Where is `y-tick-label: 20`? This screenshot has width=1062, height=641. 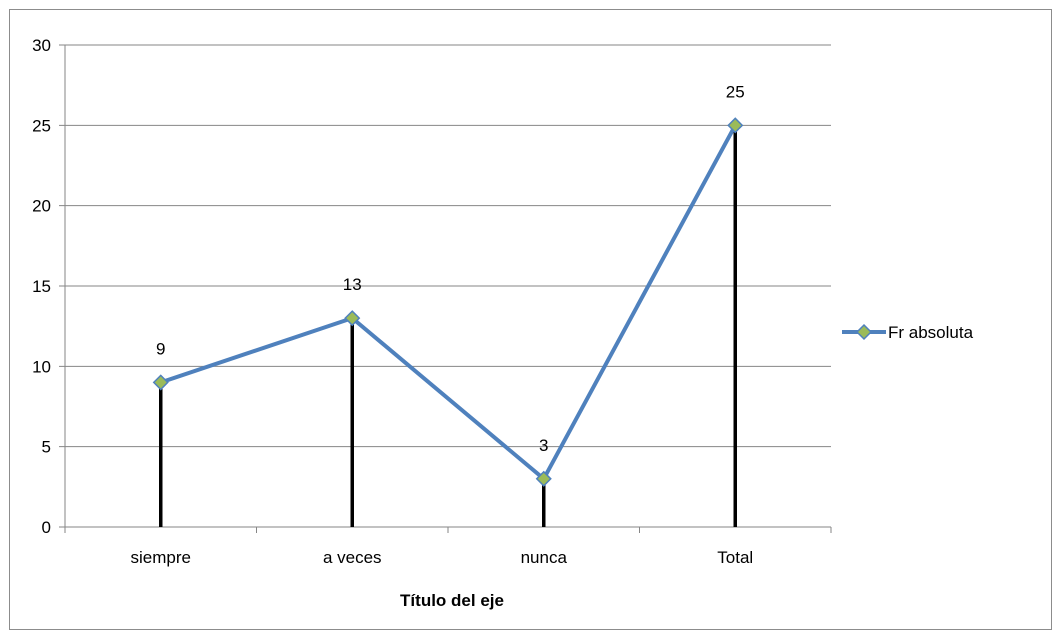 y-tick-label: 20 is located at coordinates (41, 206).